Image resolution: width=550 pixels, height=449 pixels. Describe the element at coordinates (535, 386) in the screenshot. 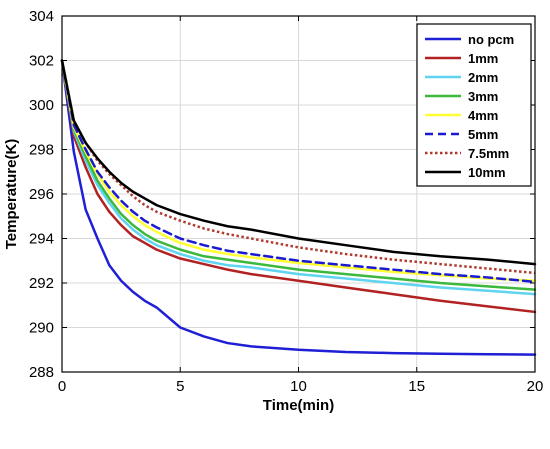

I see `x-tick-label: 20` at that location.